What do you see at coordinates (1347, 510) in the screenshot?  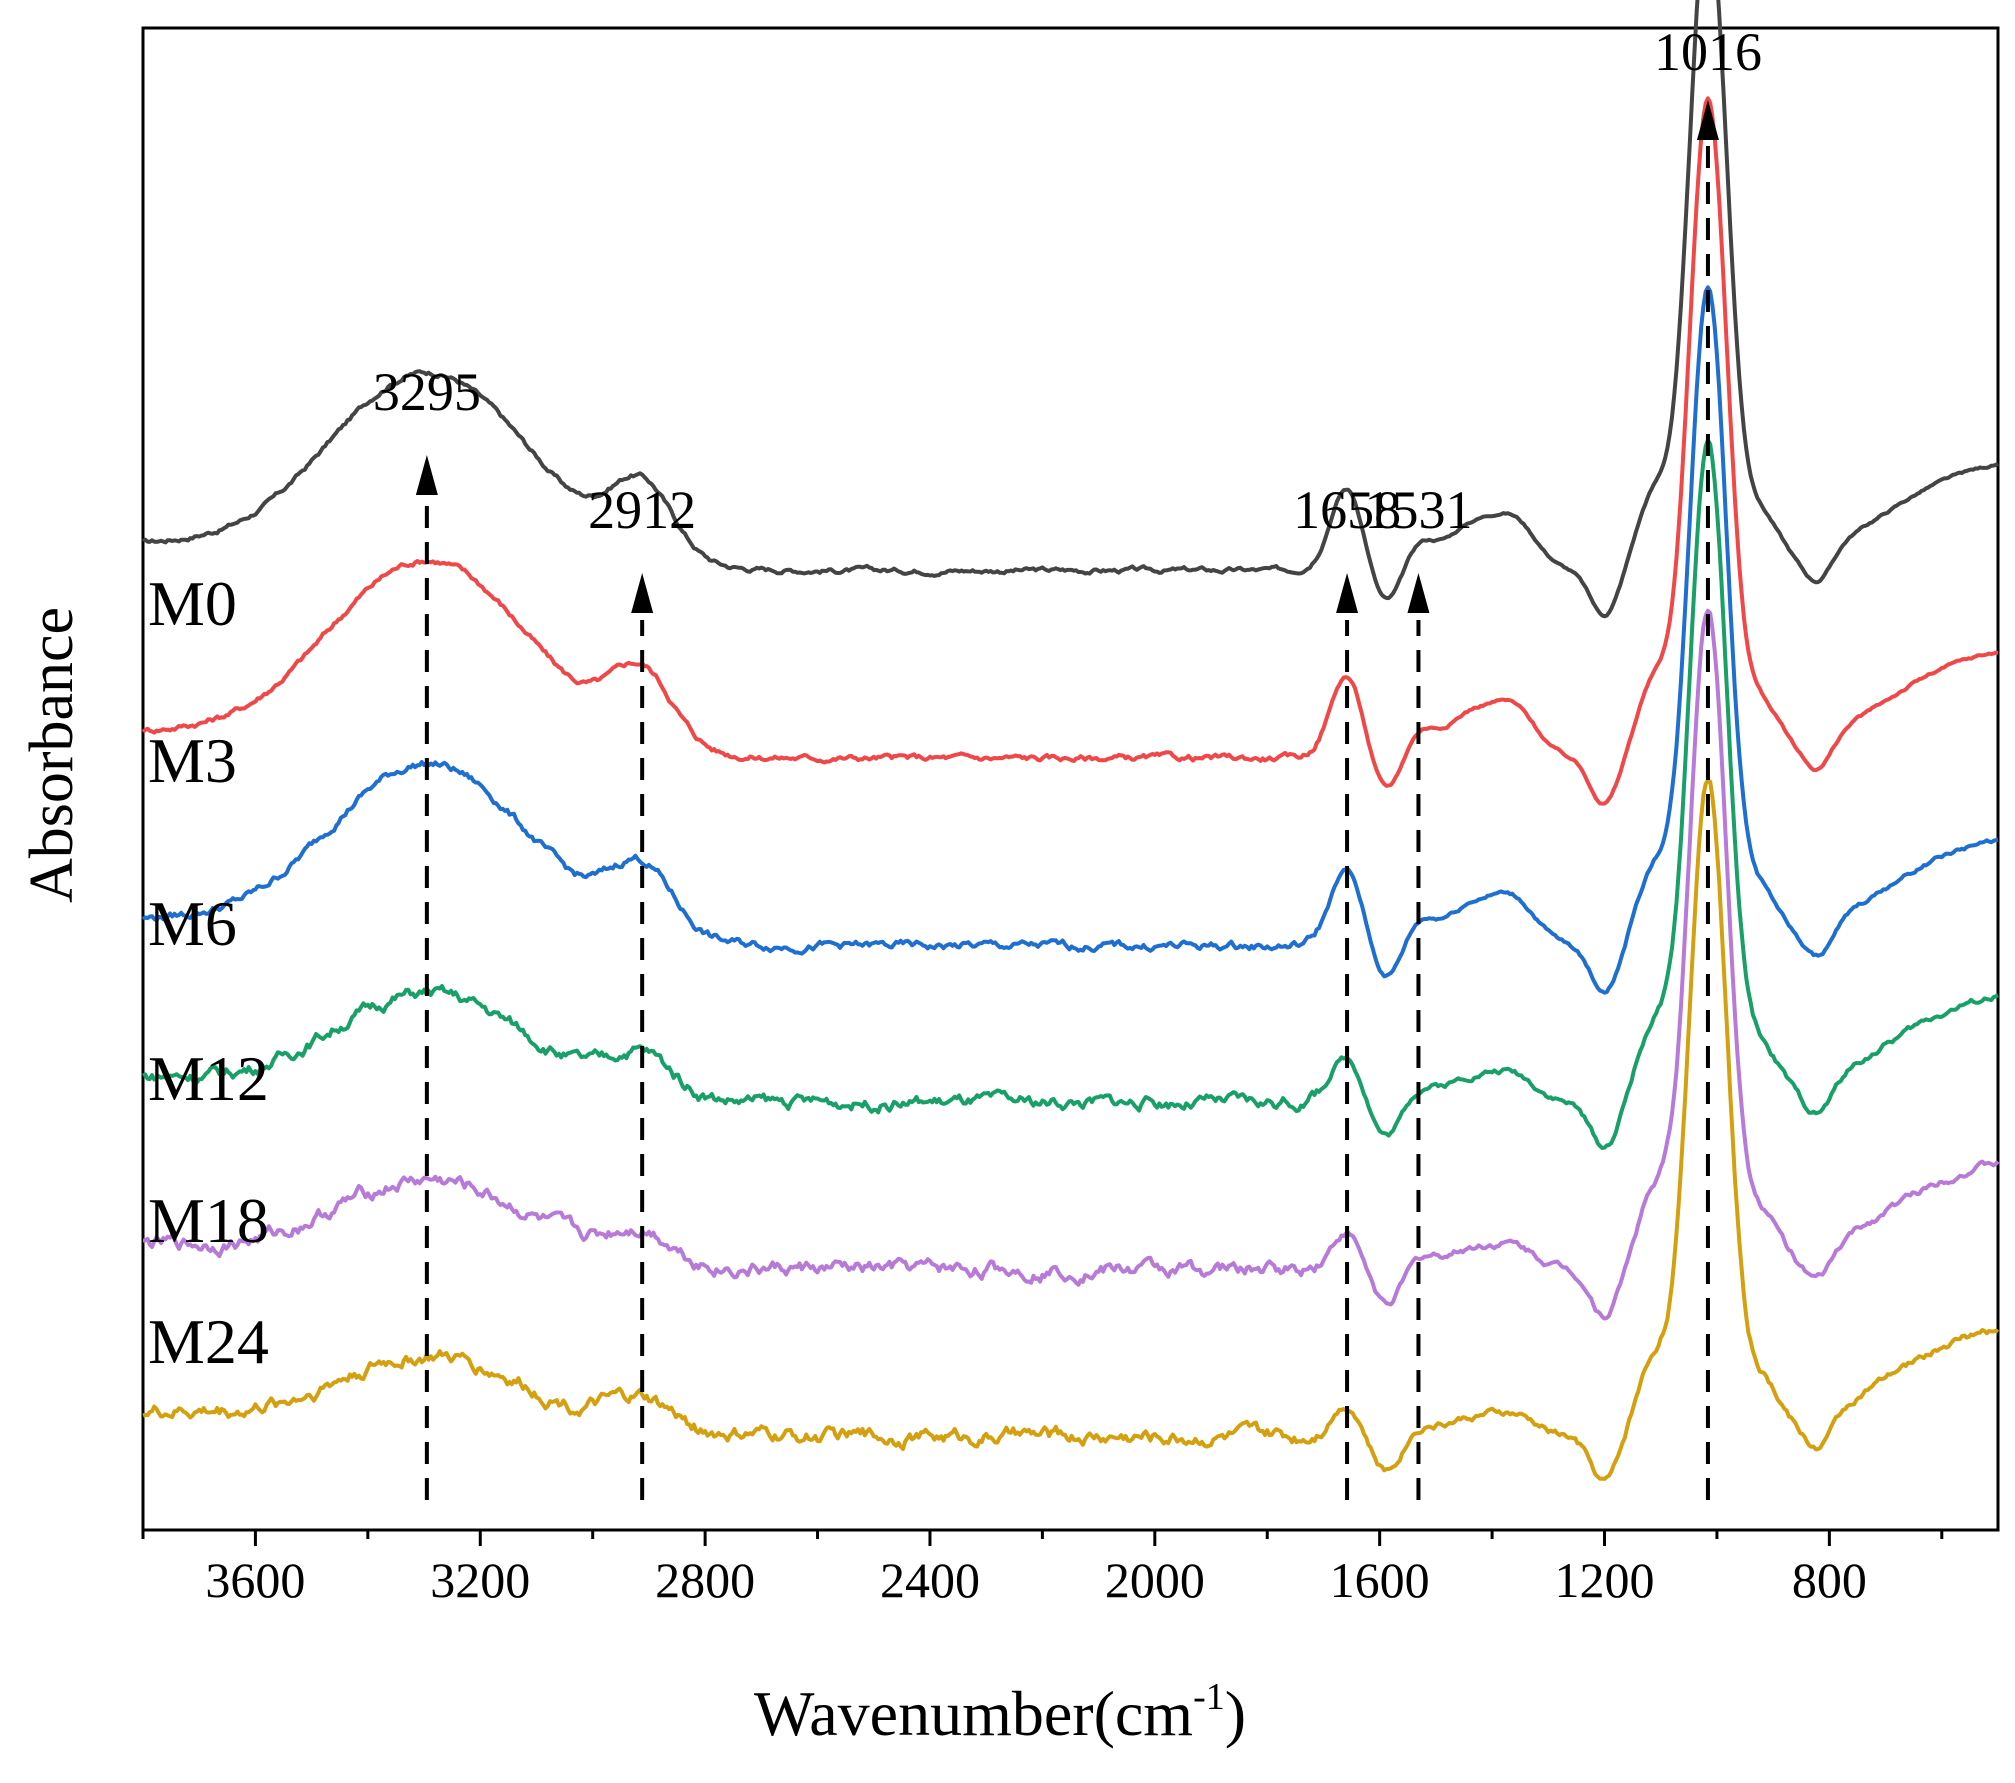 I see `marker-label-1658: 1658` at bounding box center [1347, 510].